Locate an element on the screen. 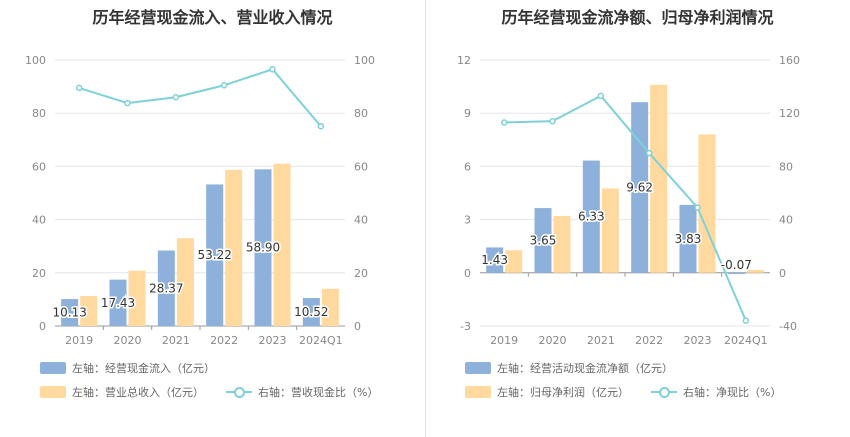 The image size is (850, 437). legend-item-net-cash-ratio: 右轴：净现比（%） is located at coordinates (716, 392).